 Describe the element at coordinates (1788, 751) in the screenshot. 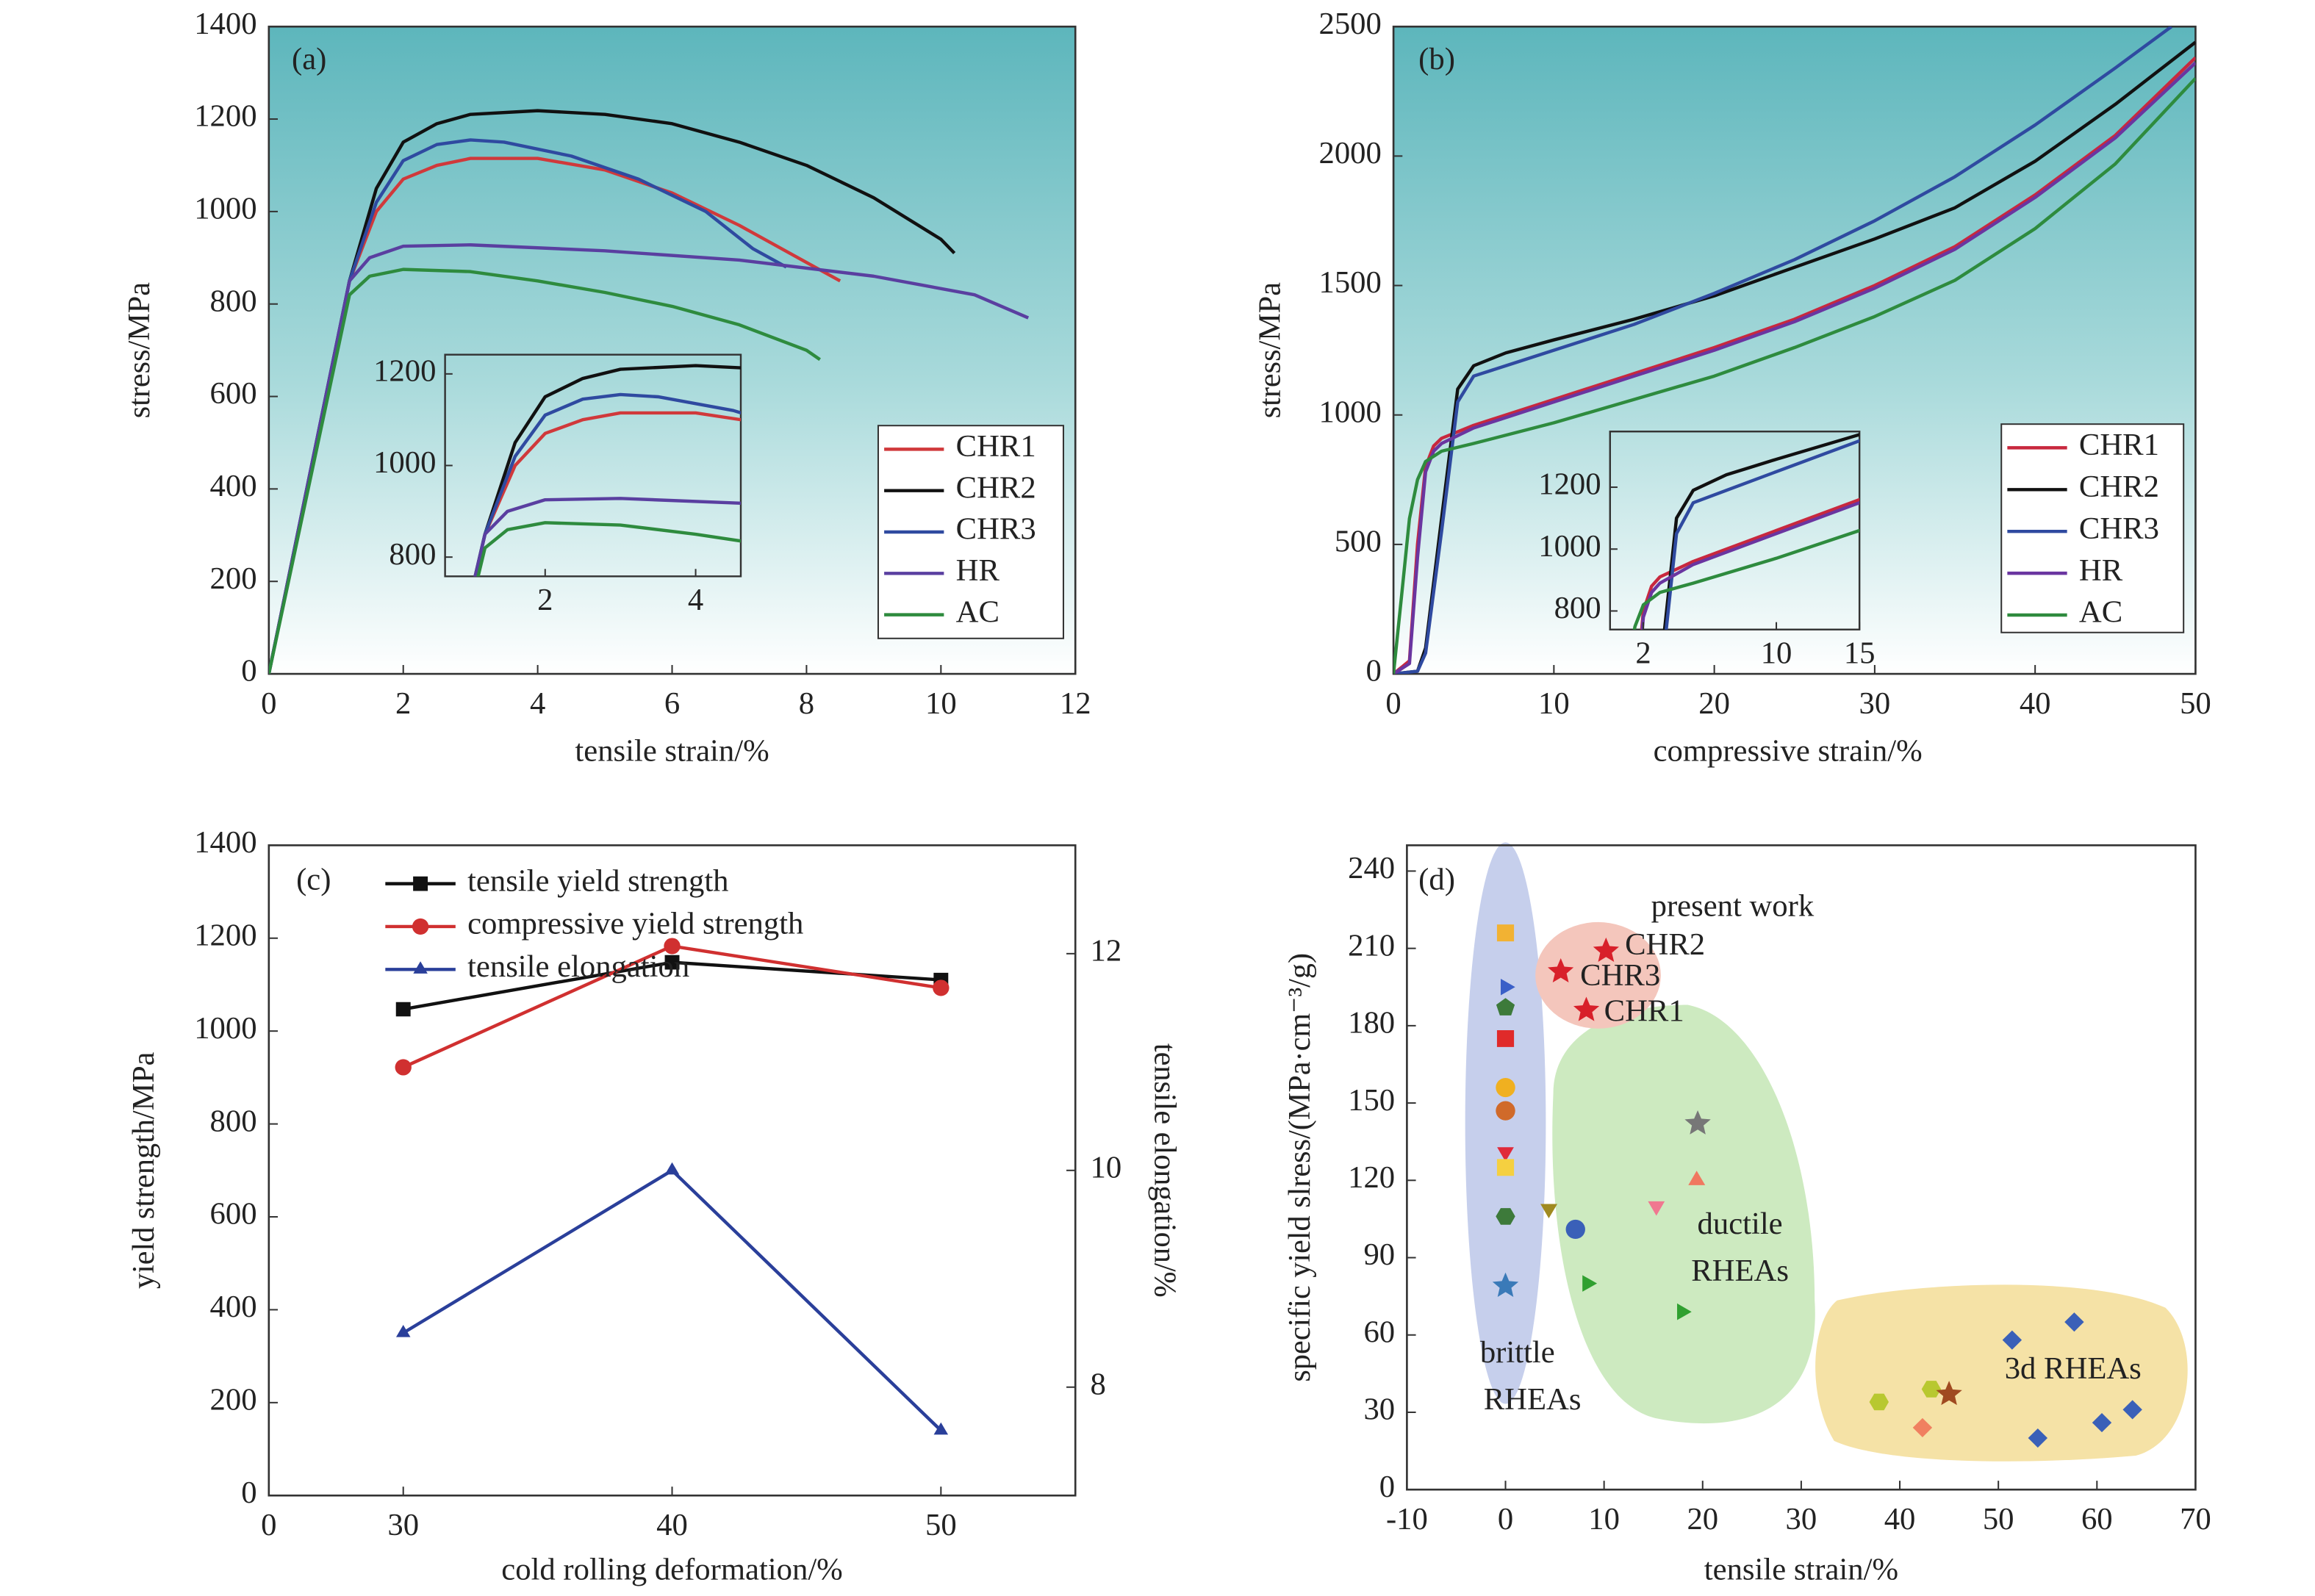

I see `x-axis-label: compressive strain/%` at that location.